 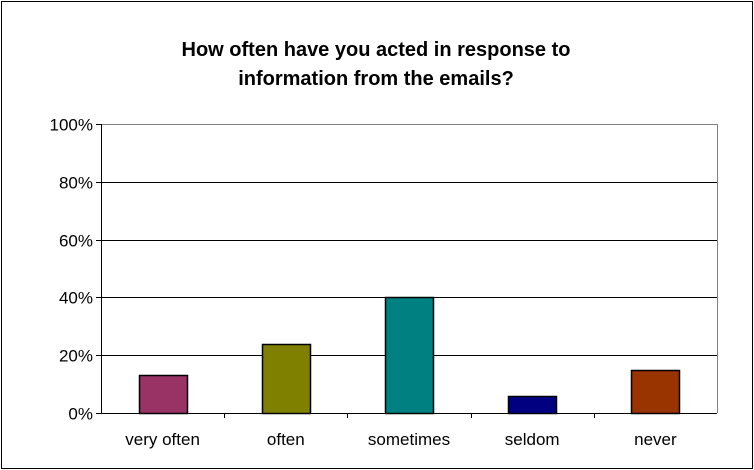 I want to click on y-tick-label: 20%, so click(x=76, y=356).